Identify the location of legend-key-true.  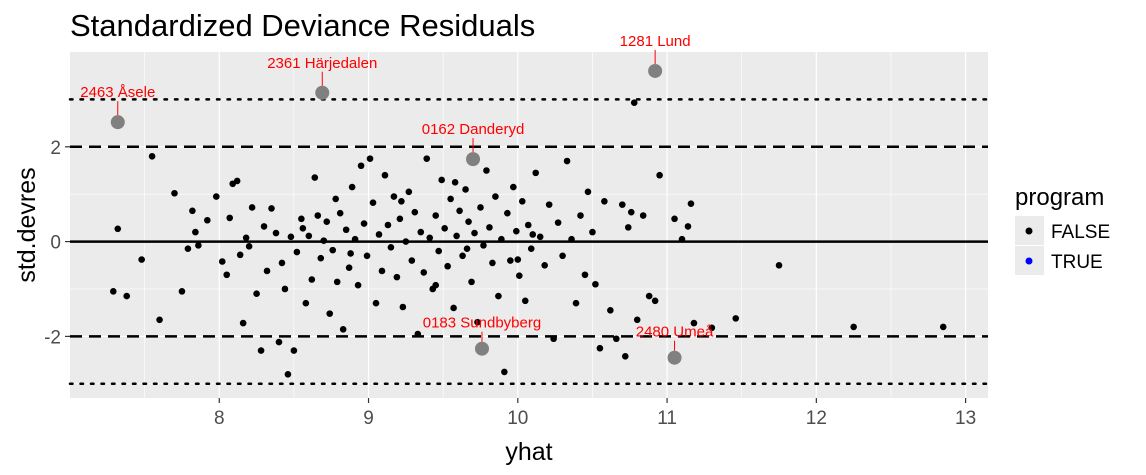
(1029, 261).